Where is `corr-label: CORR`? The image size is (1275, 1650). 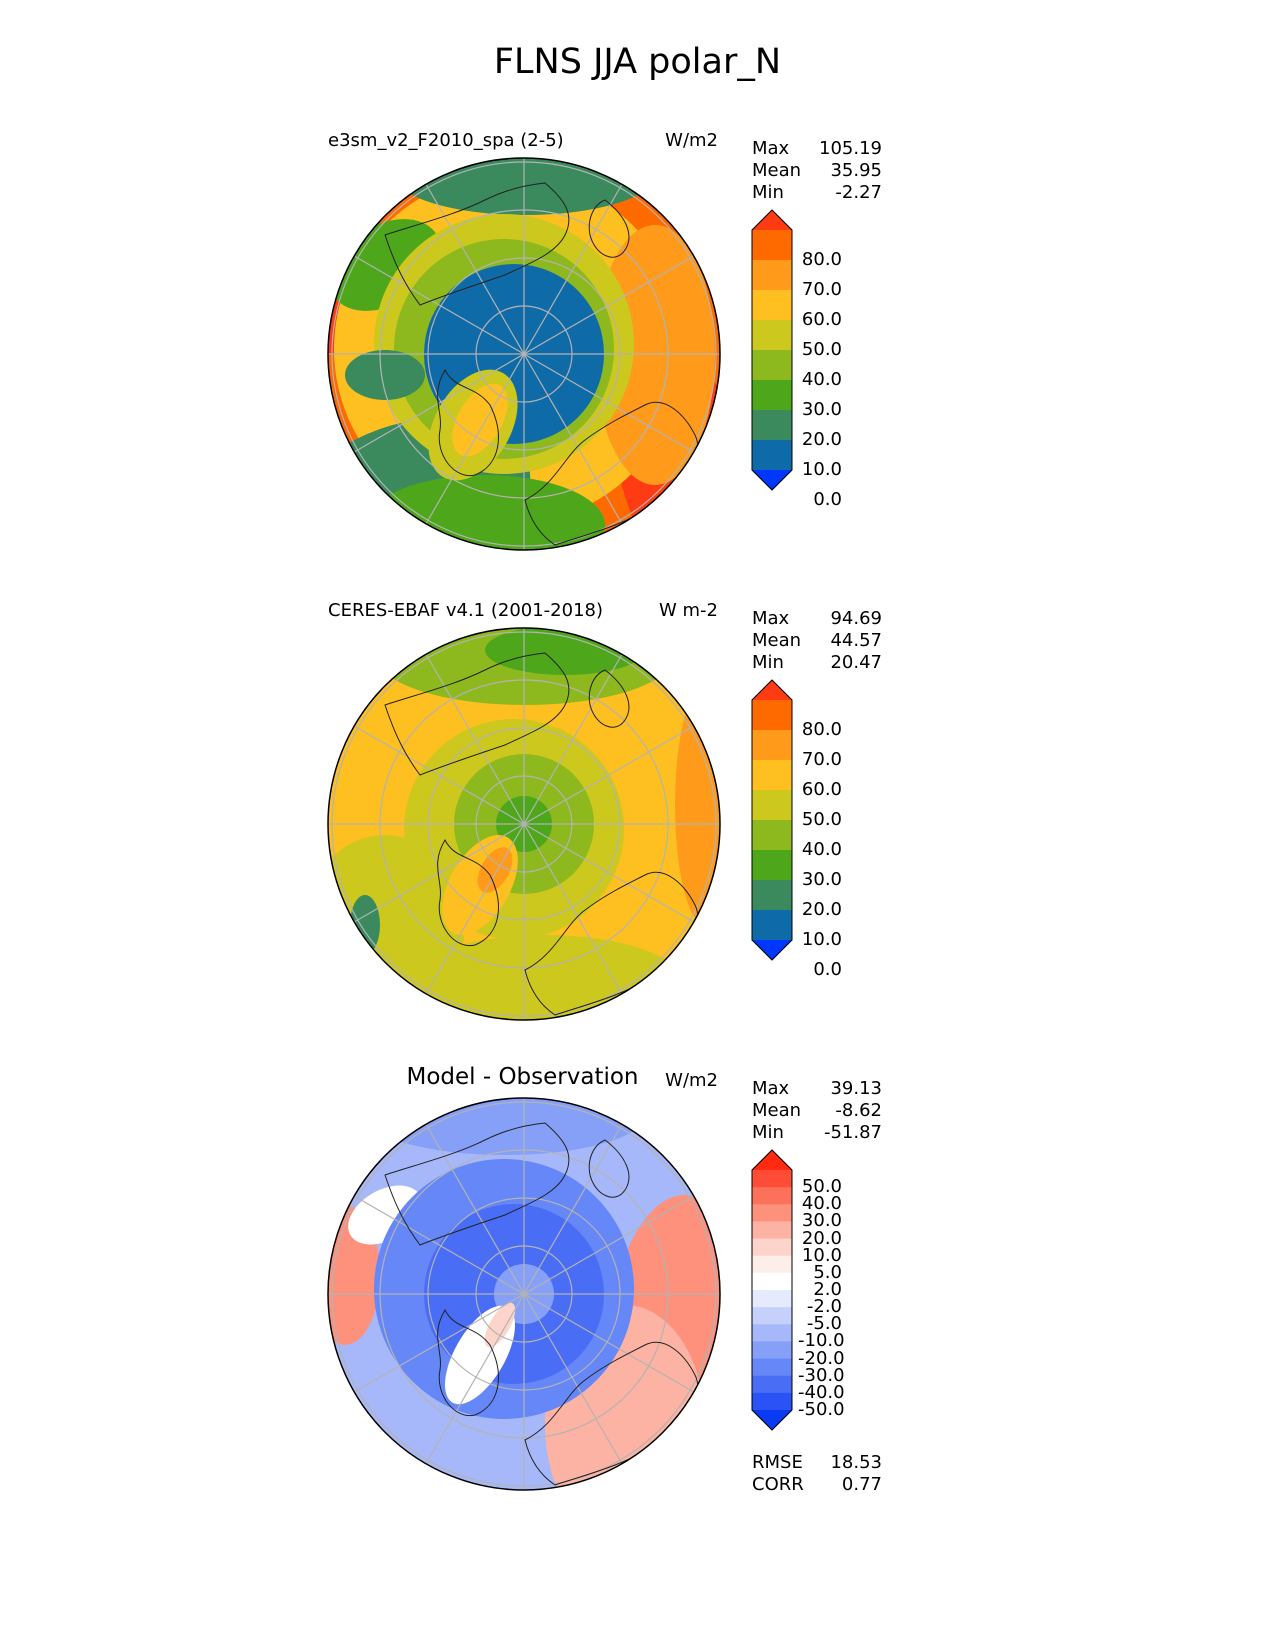
corr-label: CORR is located at coordinates (778, 1484).